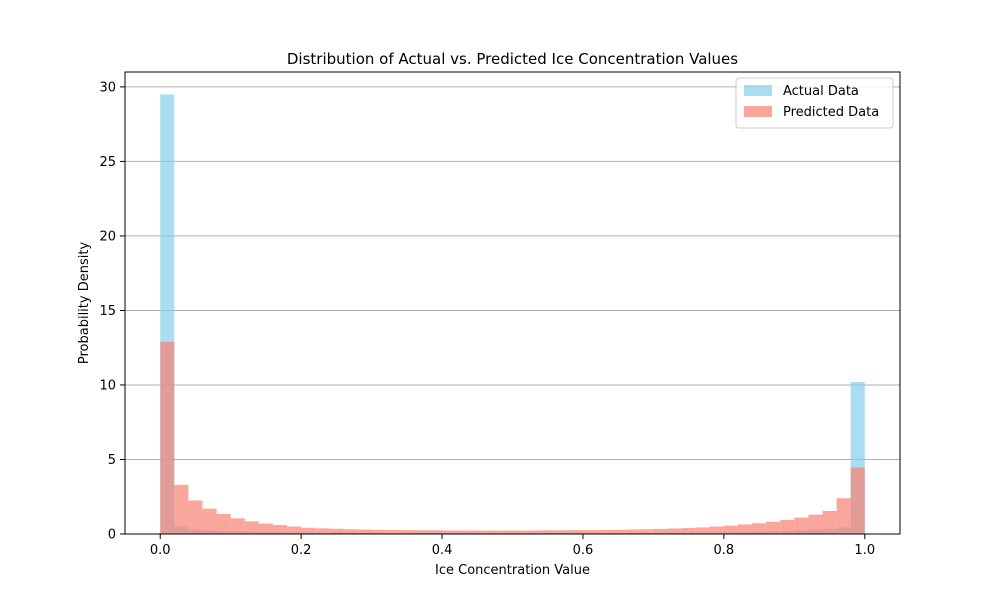 The width and height of the screenshot is (1000, 600). I want to click on x-tick-label: 0.0, so click(160, 550).